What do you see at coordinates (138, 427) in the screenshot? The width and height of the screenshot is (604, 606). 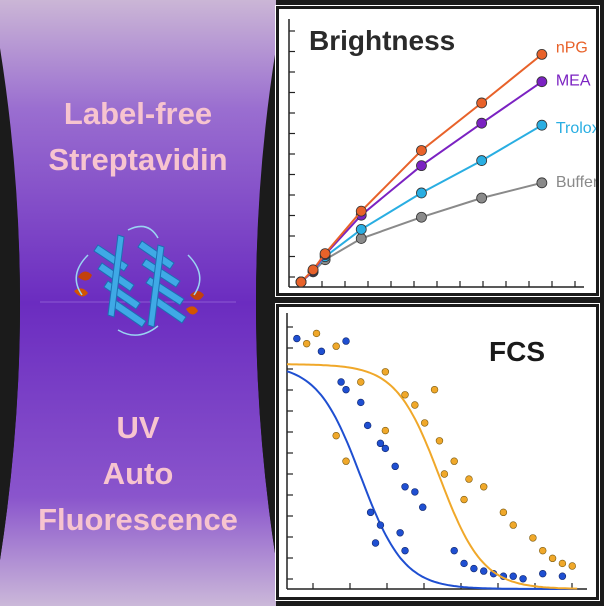 I see `uv-text: UV` at bounding box center [138, 427].